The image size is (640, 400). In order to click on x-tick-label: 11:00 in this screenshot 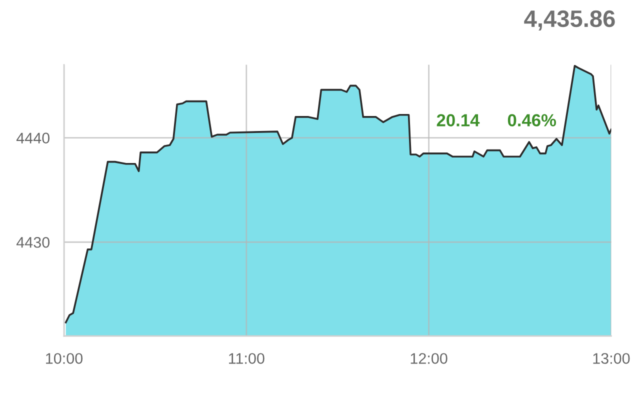, I will do `click(246, 358)`.